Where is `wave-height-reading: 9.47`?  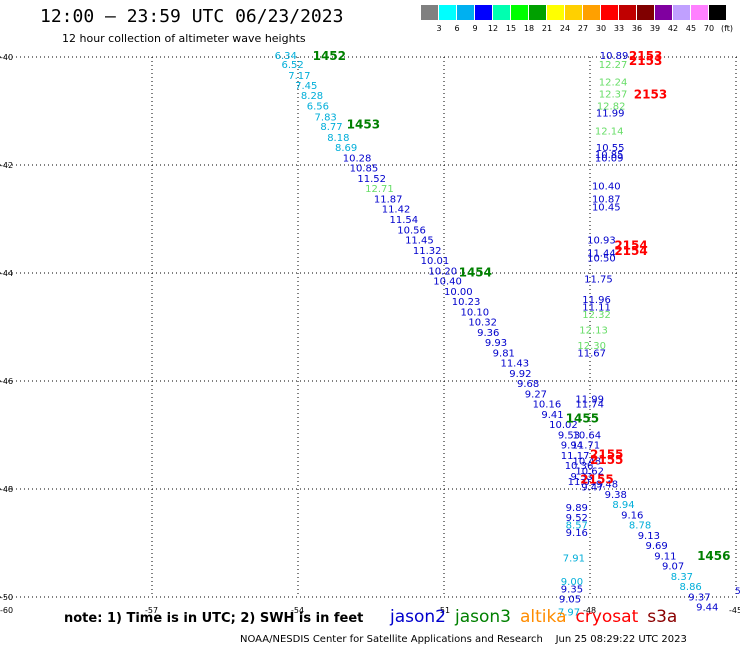
wave-height-reading: 9.47 is located at coordinates (592, 487).